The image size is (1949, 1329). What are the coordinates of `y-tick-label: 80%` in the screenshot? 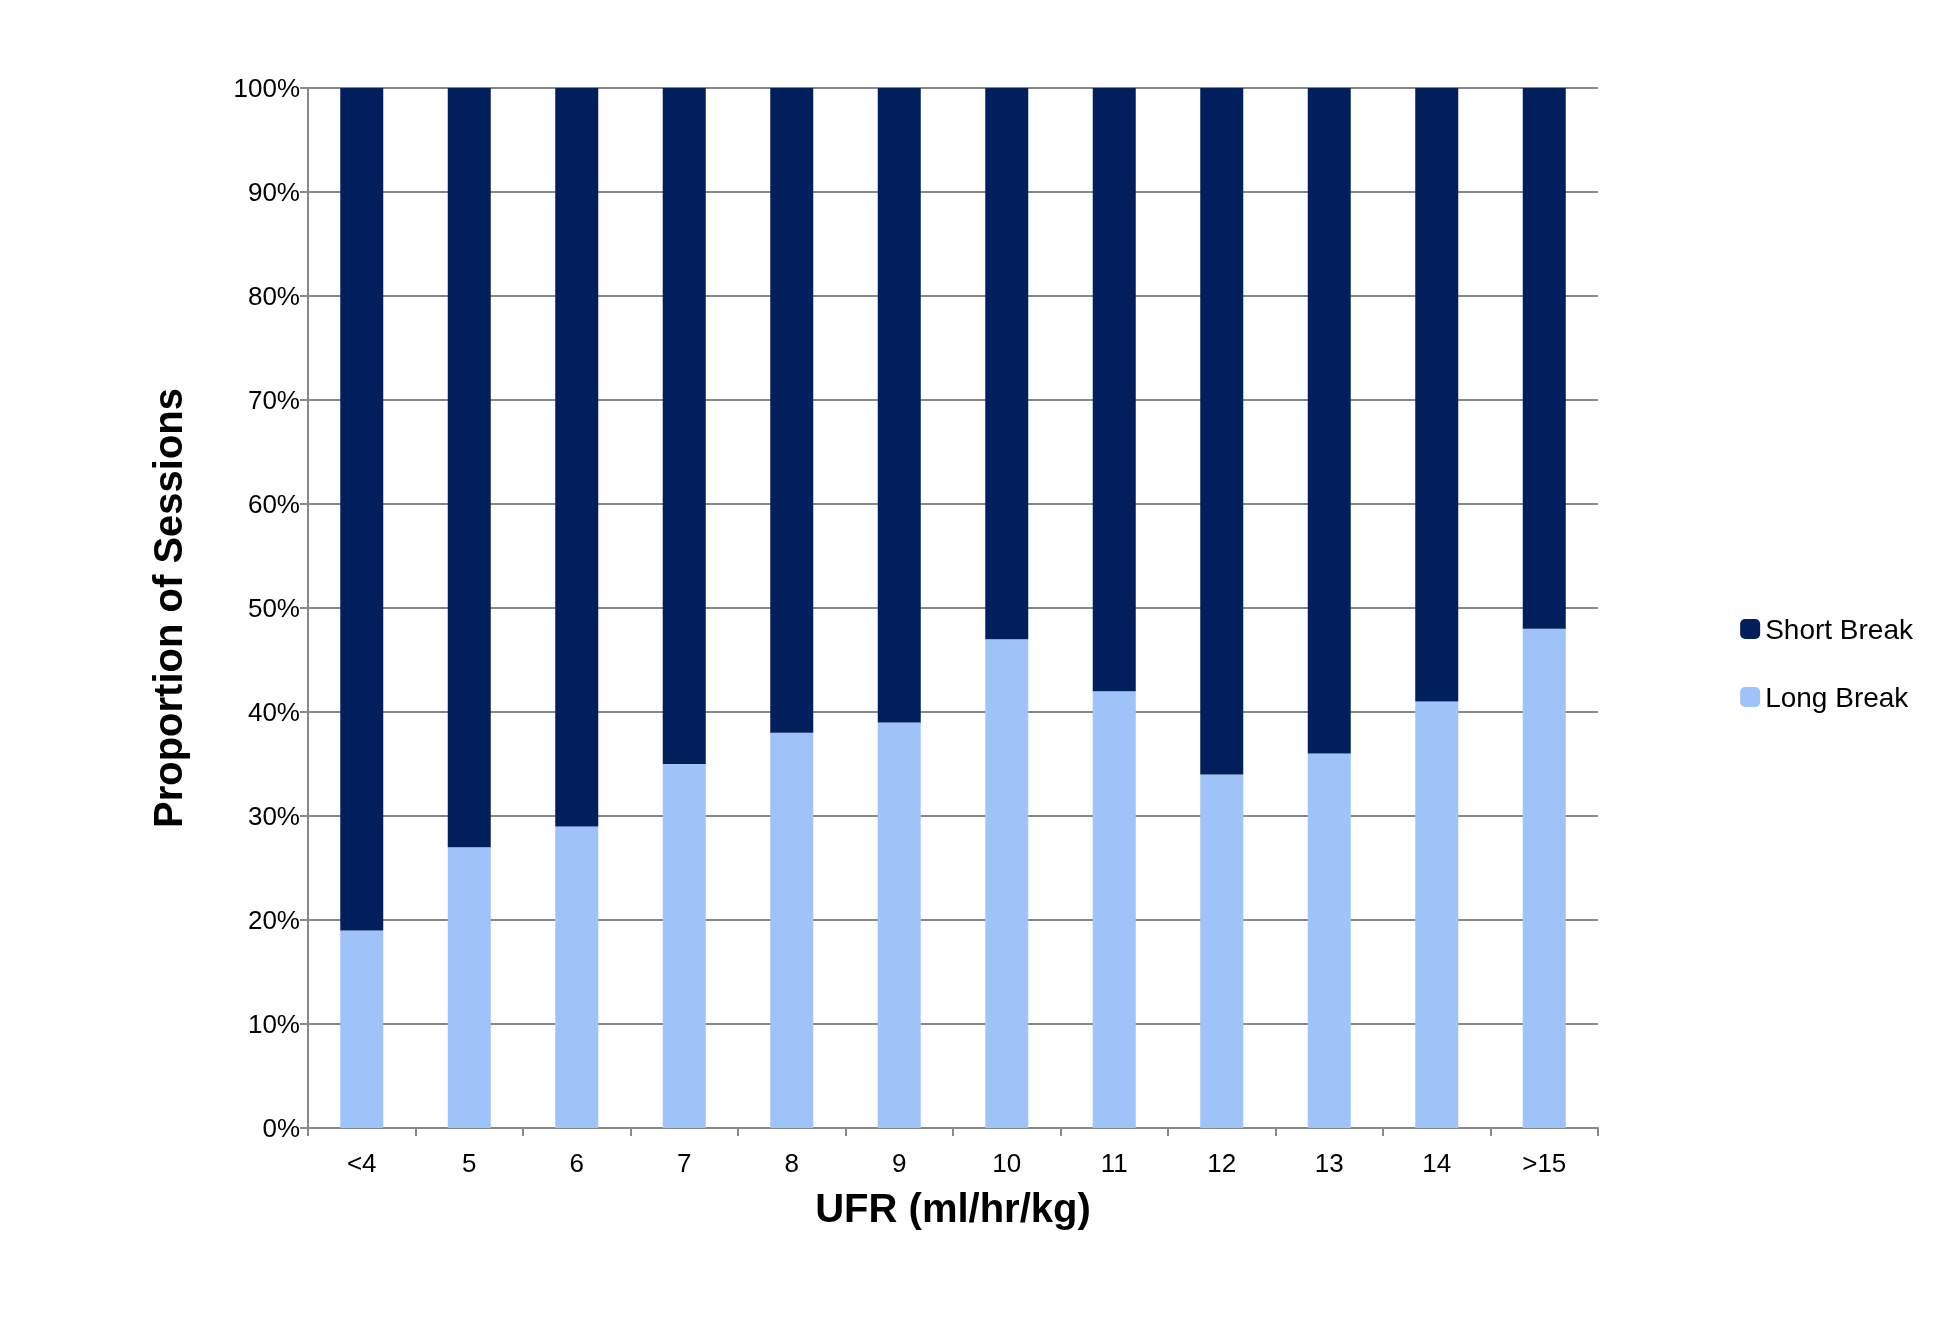 It's located at (273, 296).